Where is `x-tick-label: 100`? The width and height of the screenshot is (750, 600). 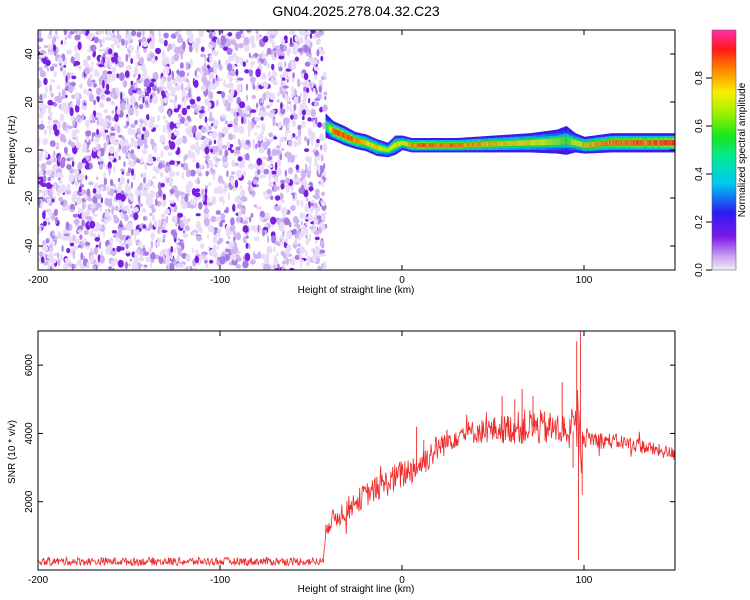
x-tick-label: 100 is located at coordinates (584, 580).